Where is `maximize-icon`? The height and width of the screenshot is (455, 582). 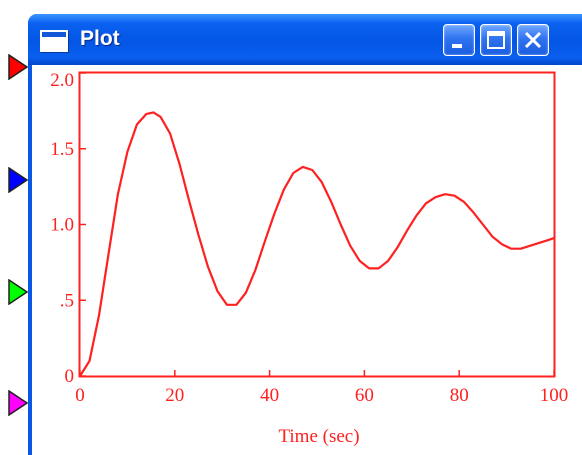 maximize-icon is located at coordinates (496, 40).